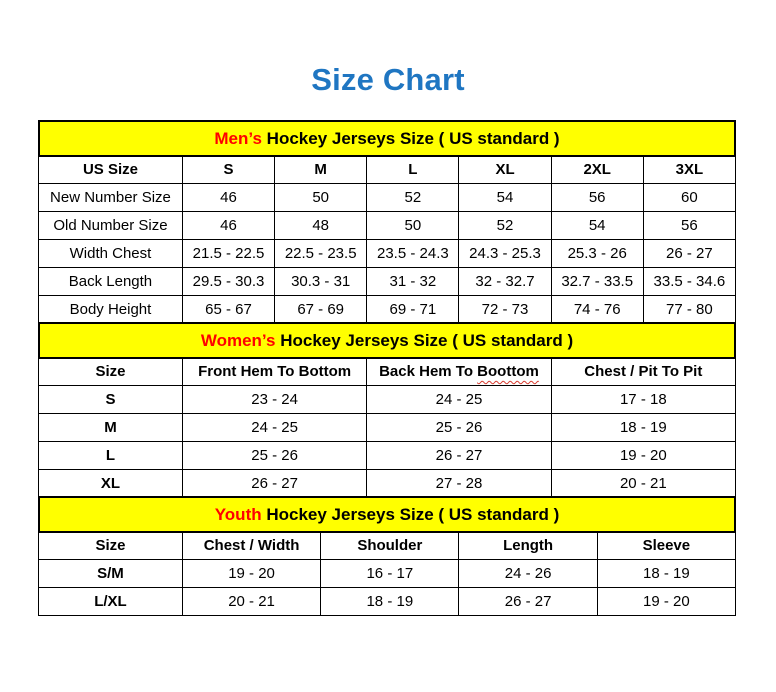 The image size is (776, 692). Describe the element at coordinates (110, 309) in the screenshot. I see `row-label: Body Height` at that location.